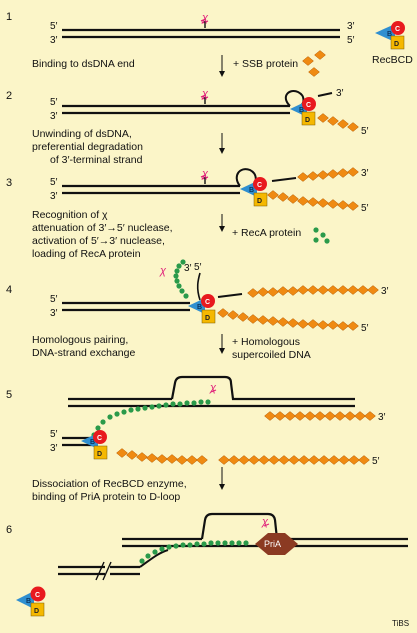 The width and height of the screenshot is (417, 633). Describe the element at coordinates (9, 395) in the screenshot. I see `step-5-number: 5` at that location.